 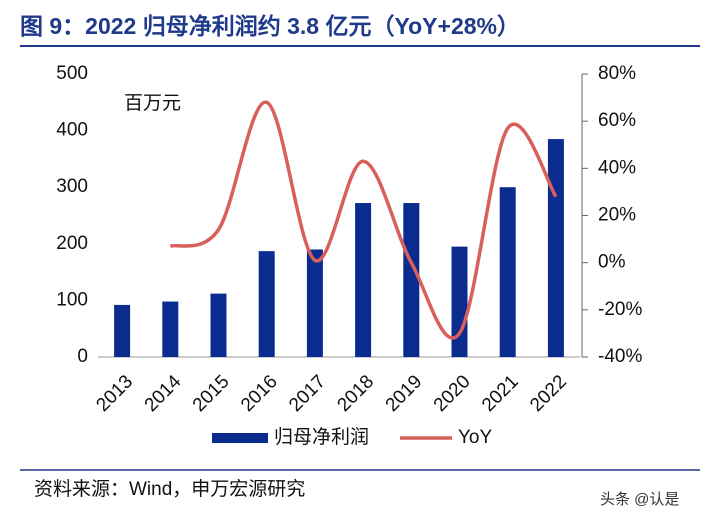 What do you see at coordinates (475, 437) in the screenshot?
I see `legend-label: YoY` at bounding box center [475, 437].